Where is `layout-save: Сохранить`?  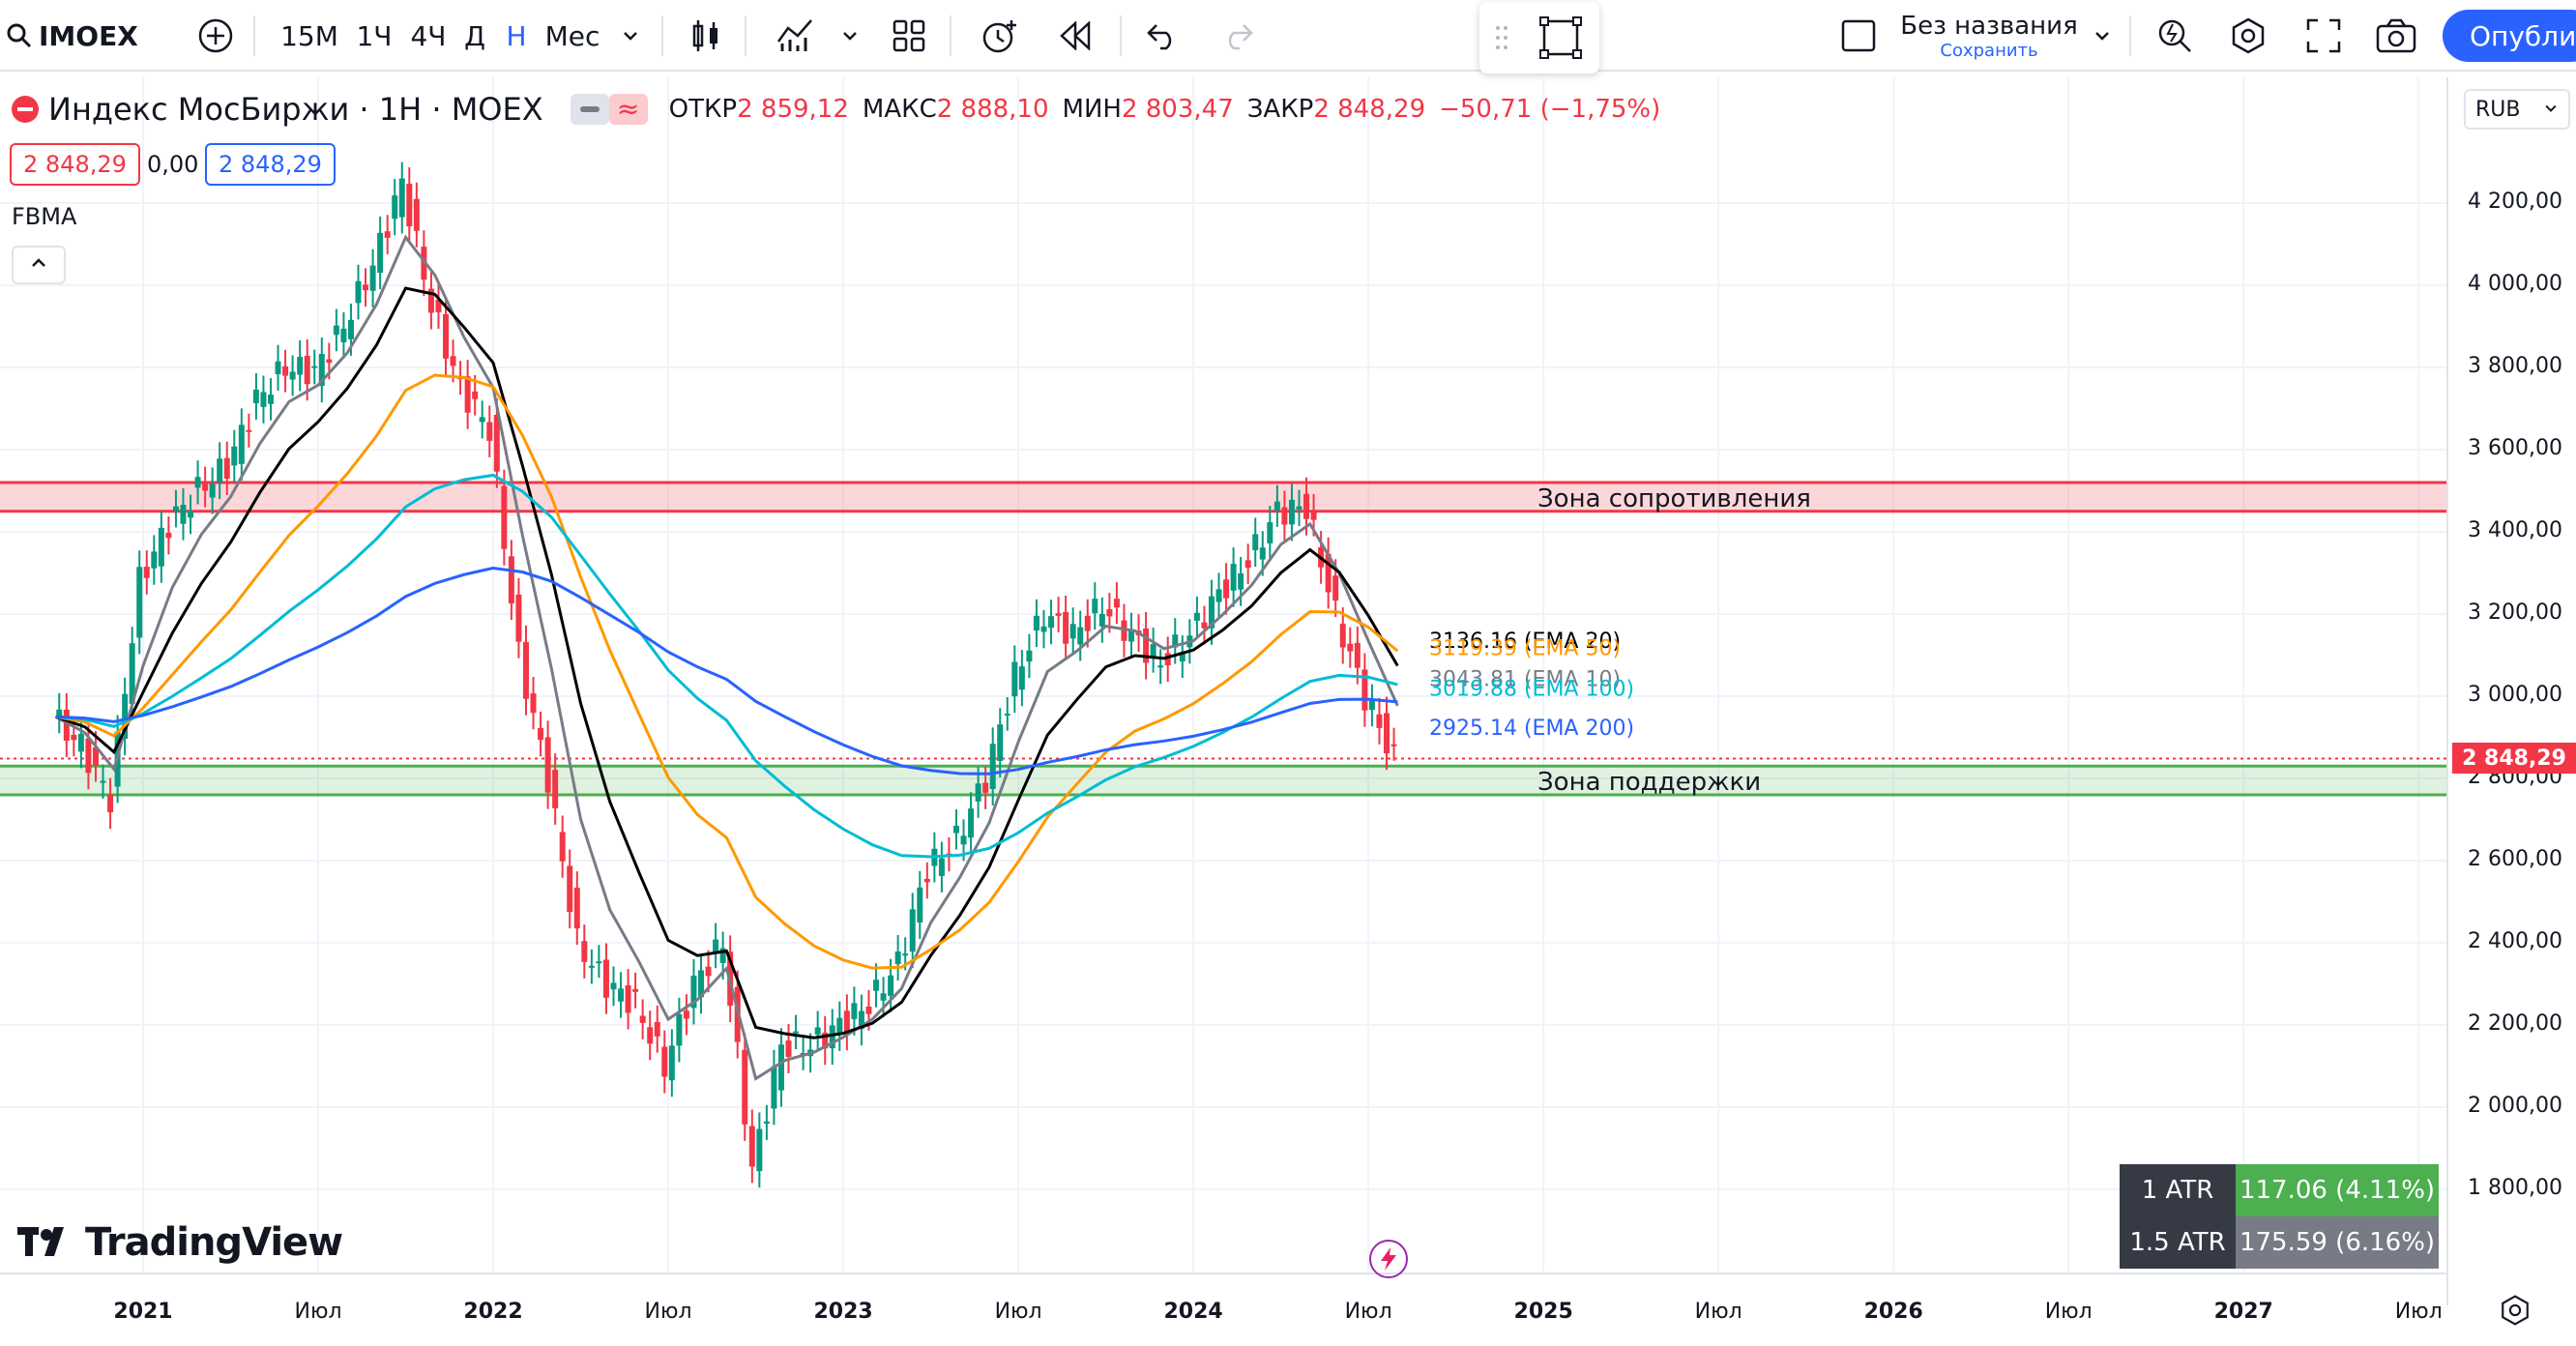 layout-save: Сохранить is located at coordinates (1989, 51).